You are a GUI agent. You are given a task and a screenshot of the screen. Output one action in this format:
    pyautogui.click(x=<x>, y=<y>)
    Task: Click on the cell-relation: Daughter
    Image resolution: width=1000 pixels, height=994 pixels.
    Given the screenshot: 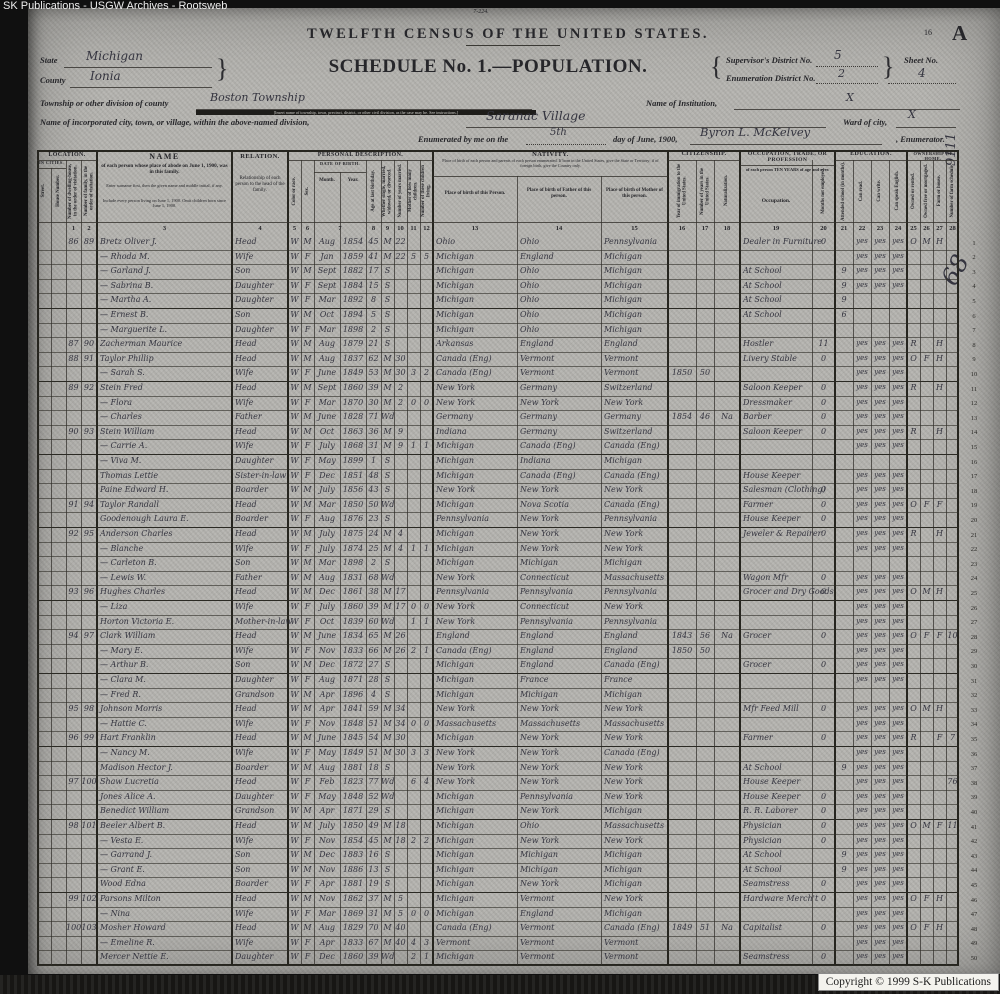 What is the action you would take?
    pyautogui.click(x=254, y=285)
    